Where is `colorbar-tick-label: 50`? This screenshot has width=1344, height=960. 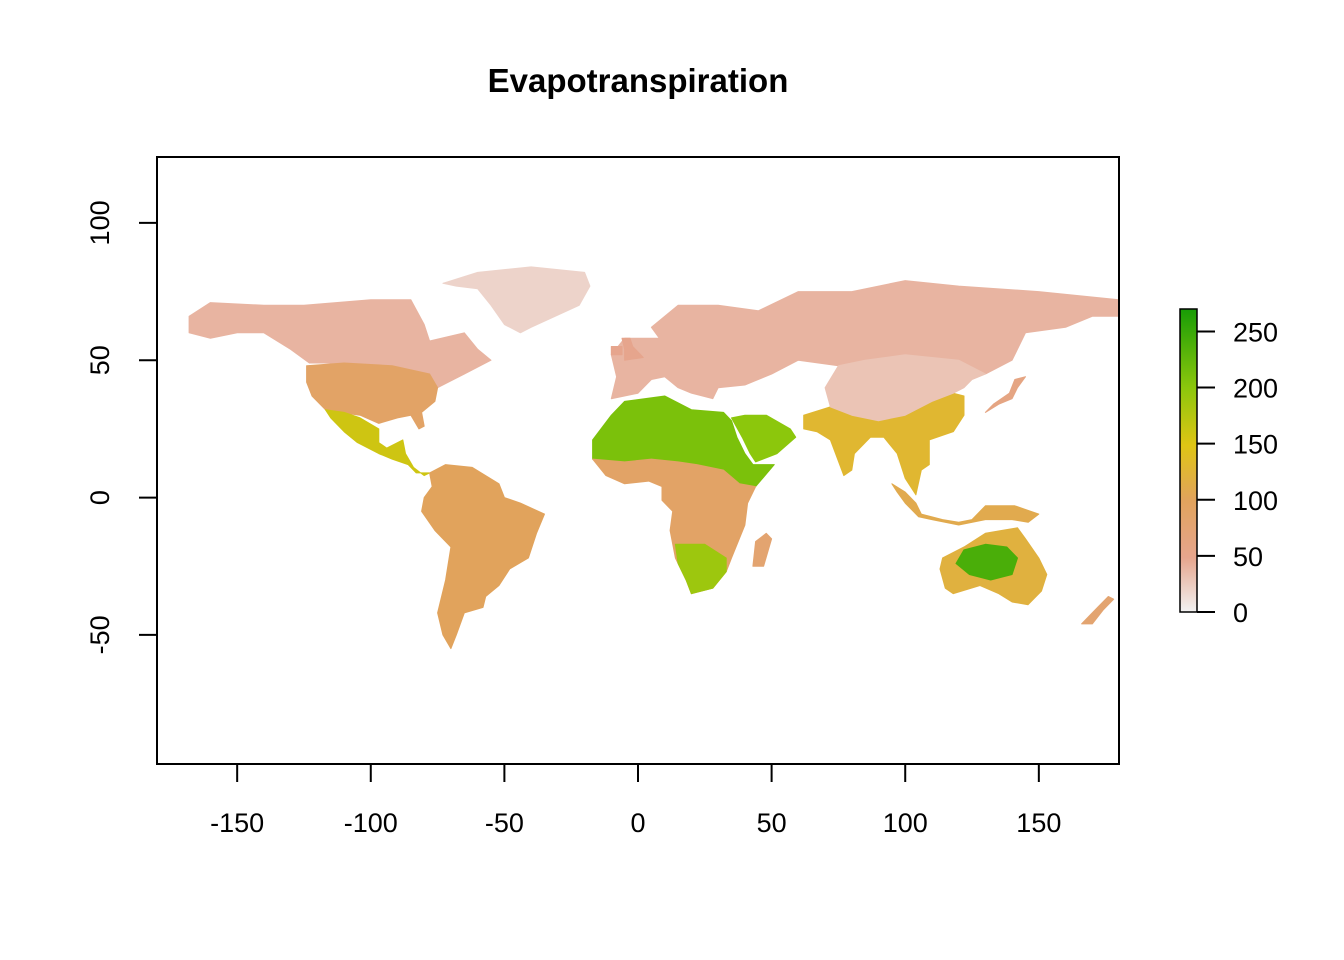 colorbar-tick-label: 50 is located at coordinates (1248, 557).